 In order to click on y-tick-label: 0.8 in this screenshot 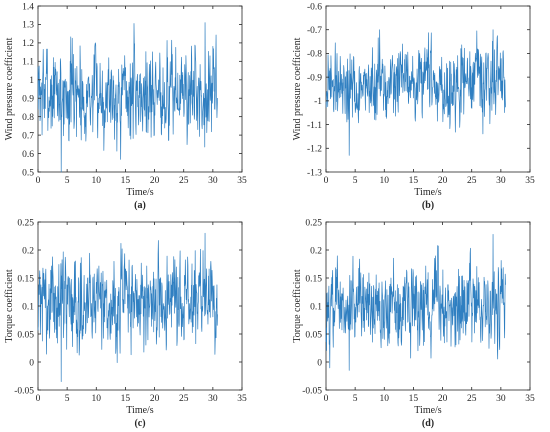, I will do `click(28, 118)`.